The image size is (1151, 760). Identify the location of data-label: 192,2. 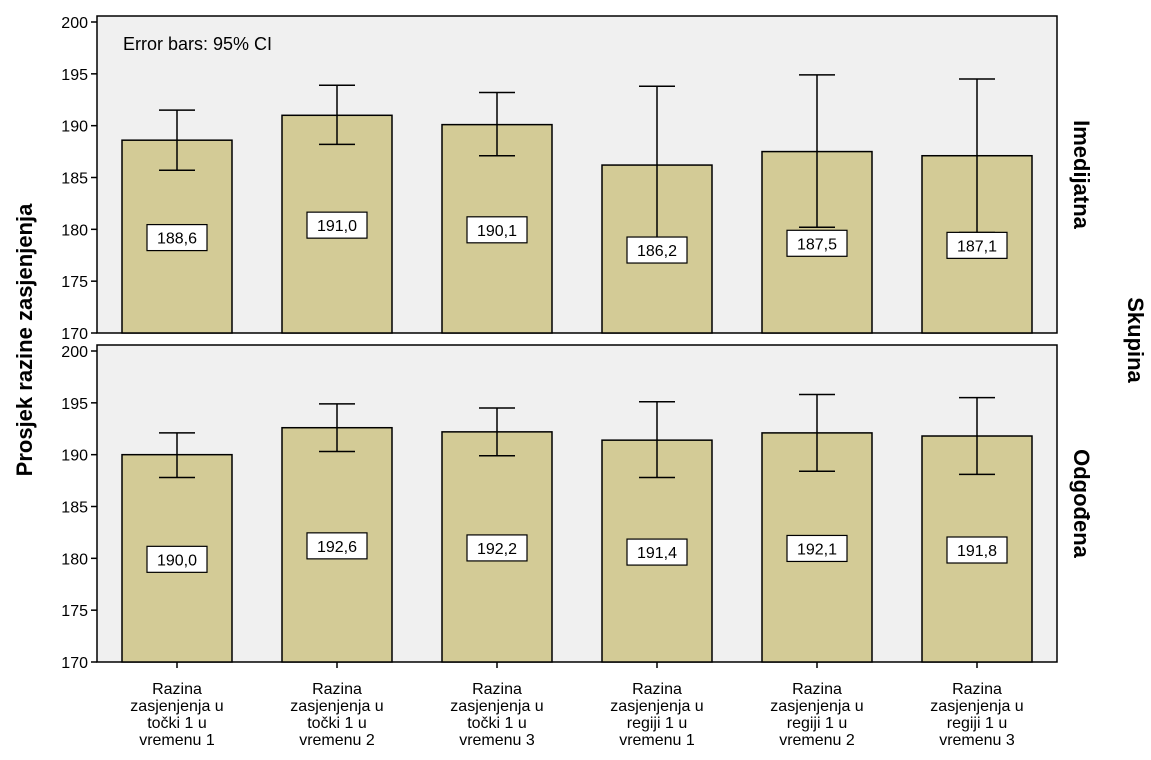
(497, 549).